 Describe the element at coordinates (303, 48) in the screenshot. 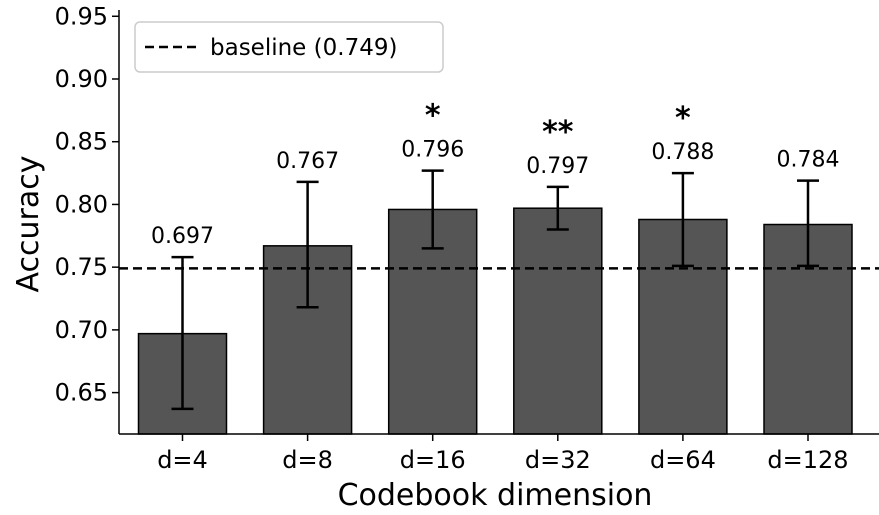

I see `legend-baseline-label: baseline (0.749)` at that location.